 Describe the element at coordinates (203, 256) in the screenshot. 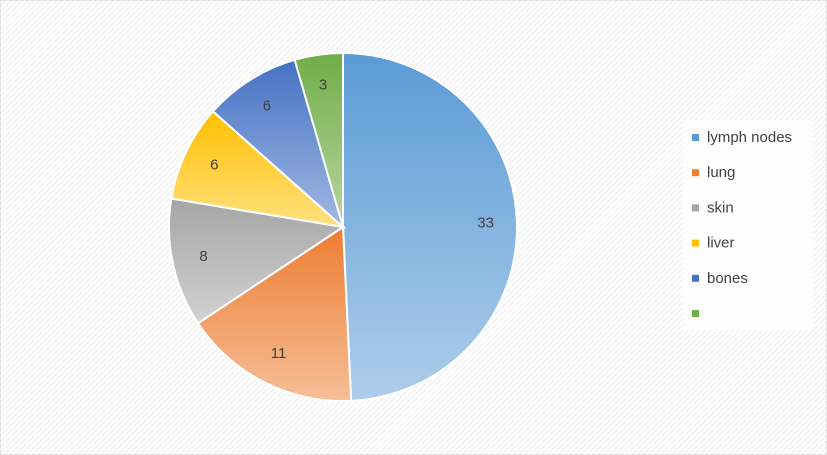

I see `data-label: 8` at that location.